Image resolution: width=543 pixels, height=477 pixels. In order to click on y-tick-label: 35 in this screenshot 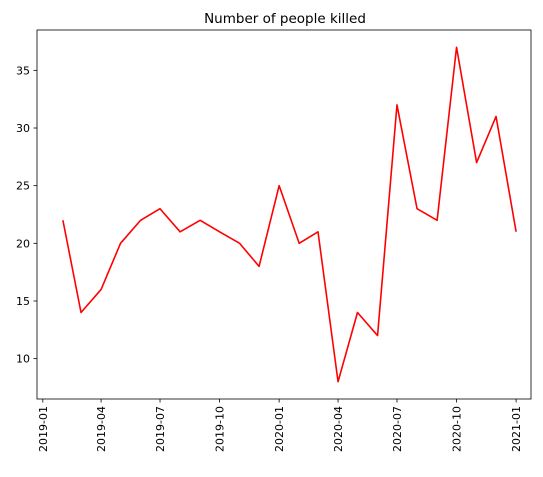, I will do `click(23, 70)`.